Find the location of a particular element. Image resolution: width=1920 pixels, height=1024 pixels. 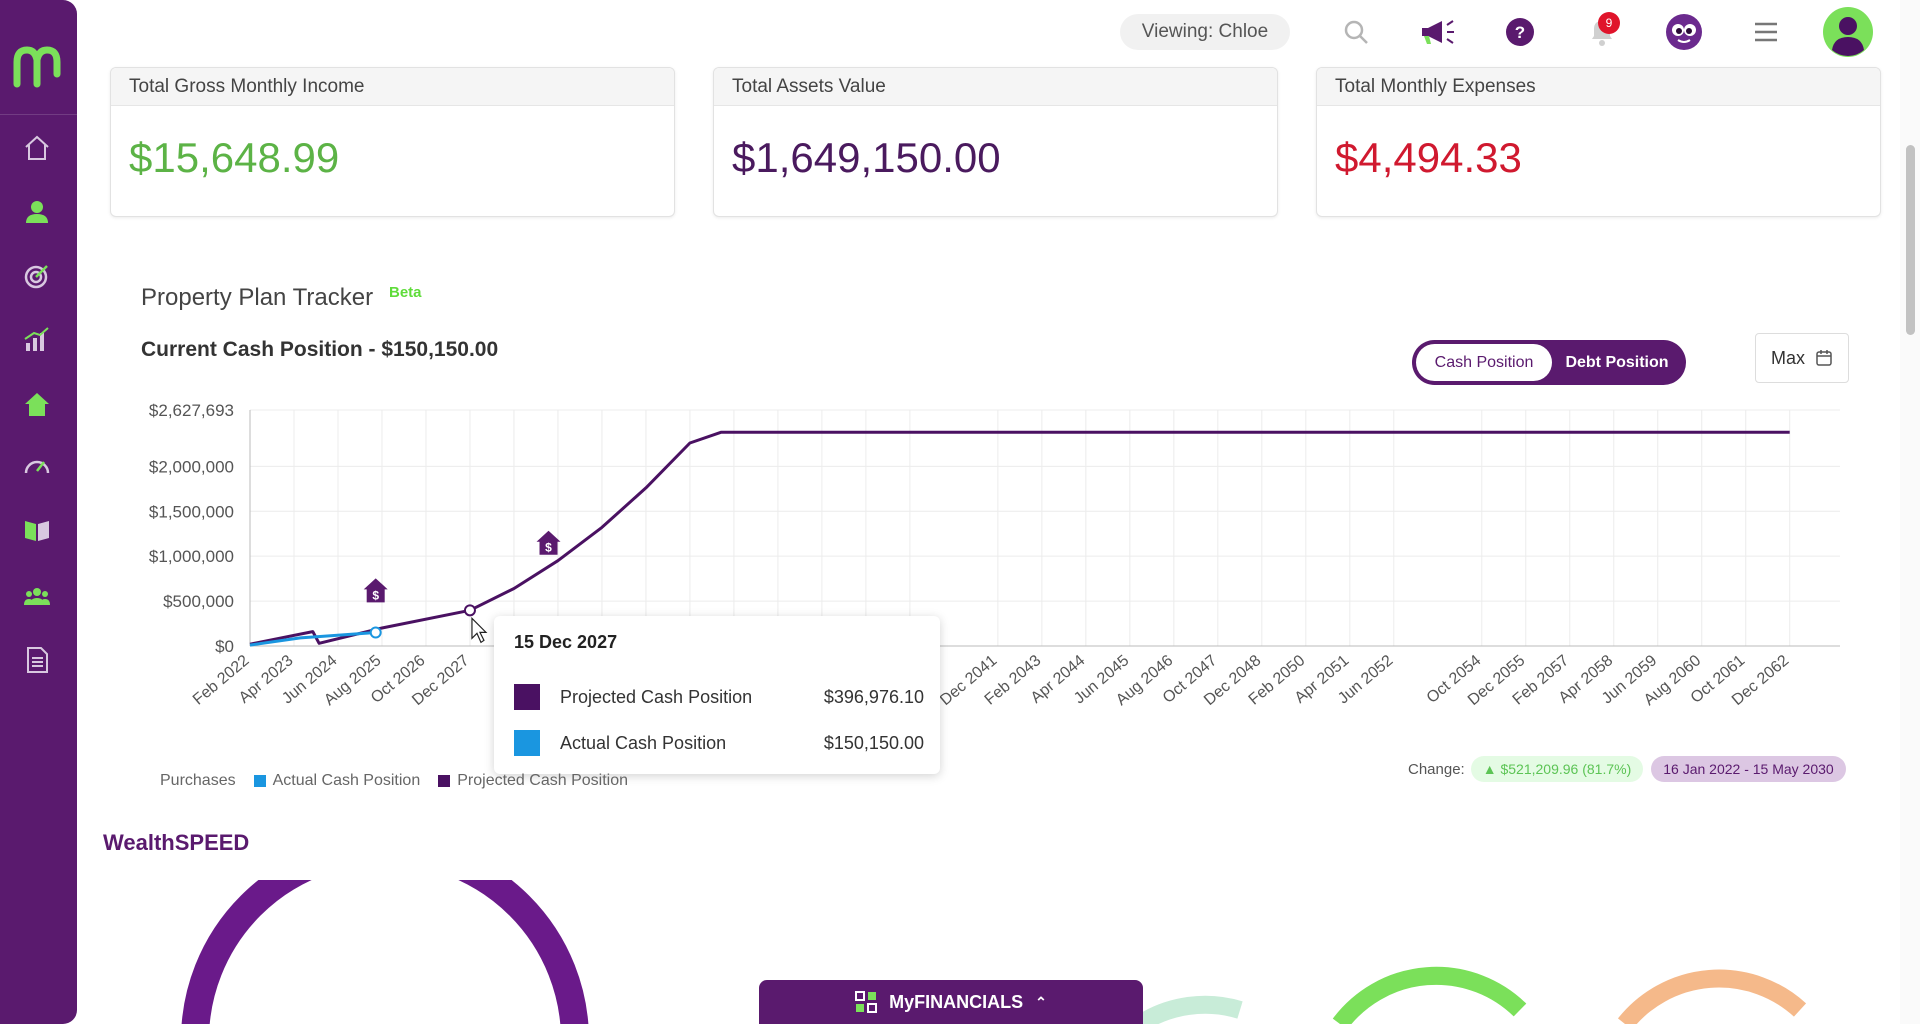

tooltip-row-actual: Actual Cash Position $150,150.00 is located at coordinates (719, 743).